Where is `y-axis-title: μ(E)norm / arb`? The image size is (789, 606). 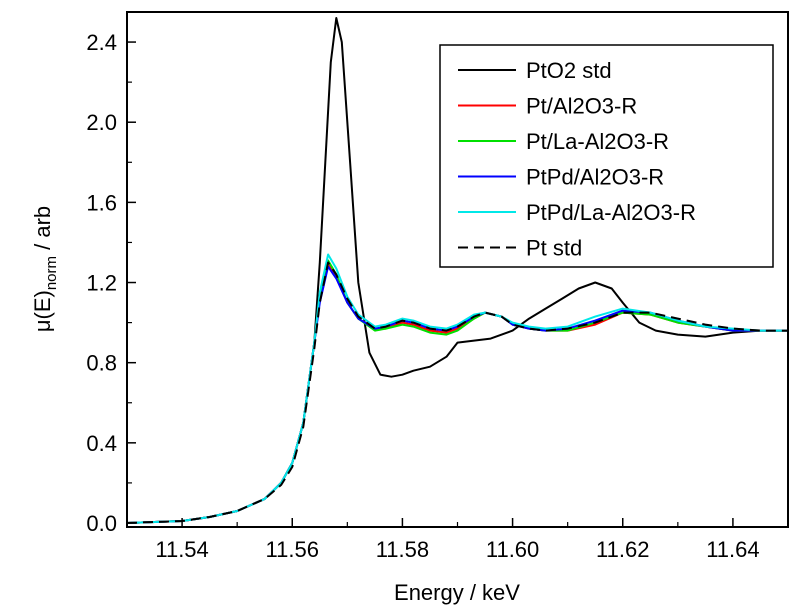
y-axis-title: μ(E)norm / arb is located at coordinates (45, 269).